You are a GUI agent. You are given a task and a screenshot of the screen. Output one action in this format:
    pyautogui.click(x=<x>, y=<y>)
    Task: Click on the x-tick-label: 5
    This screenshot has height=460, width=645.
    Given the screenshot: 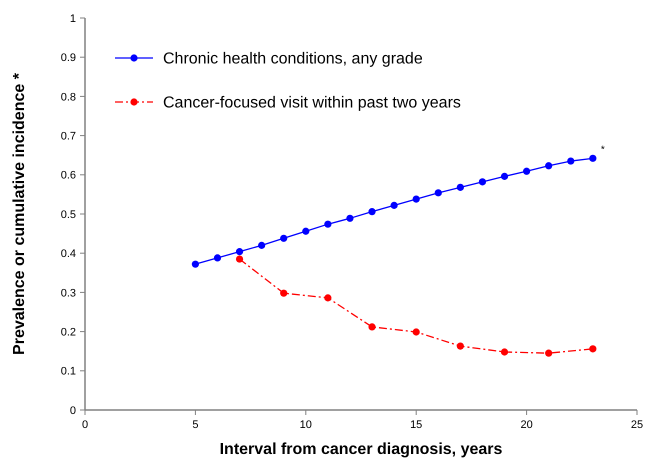 What is the action you would take?
    pyautogui.click(x=195, y=425)
    